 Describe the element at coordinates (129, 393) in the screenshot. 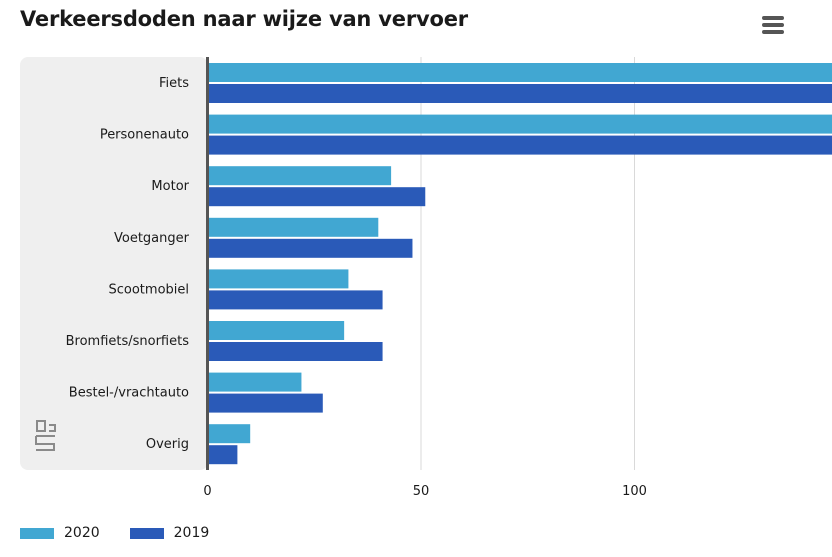

I see `category-label: Bestel-/vrachtauto` at that location.